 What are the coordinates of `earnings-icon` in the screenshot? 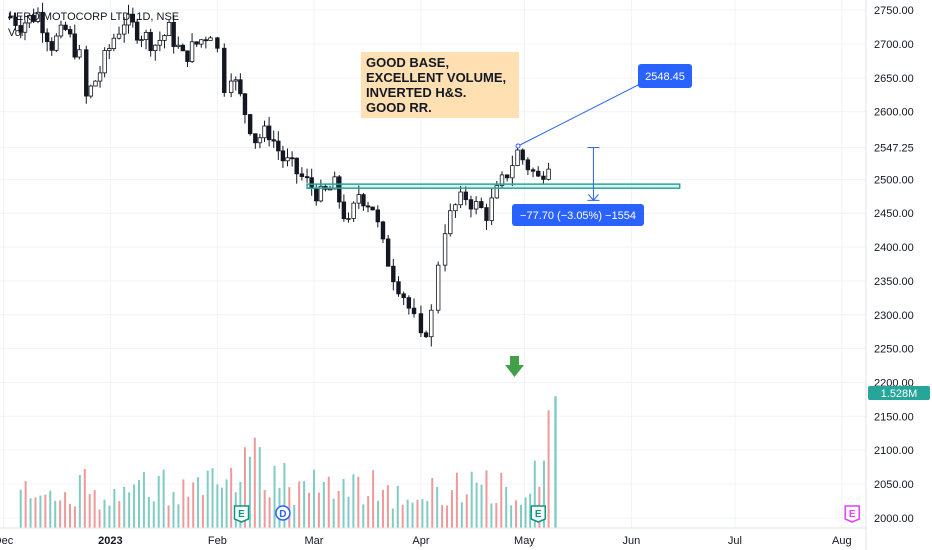 It's located at (241, 514).